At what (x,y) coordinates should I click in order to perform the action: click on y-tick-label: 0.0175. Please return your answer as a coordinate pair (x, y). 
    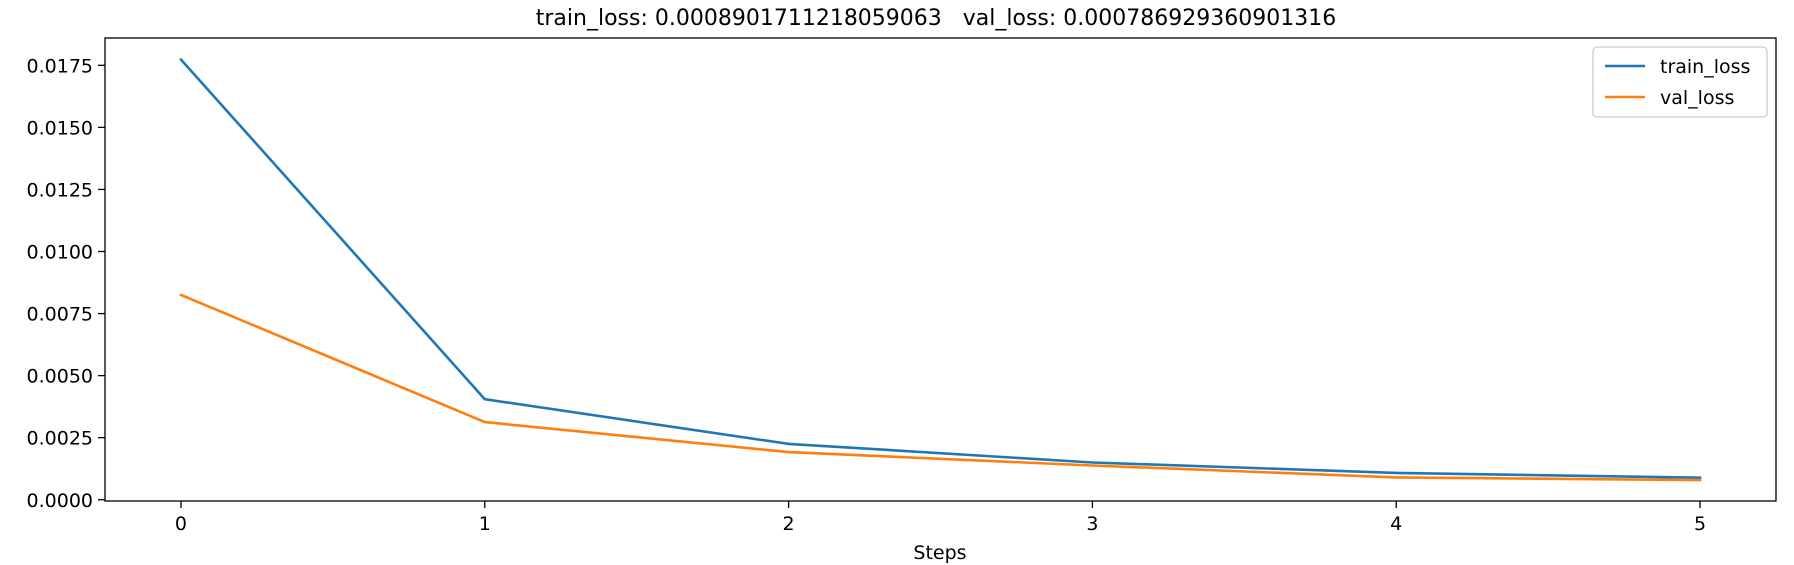
    Looking at the image, I should click on (60, 66).